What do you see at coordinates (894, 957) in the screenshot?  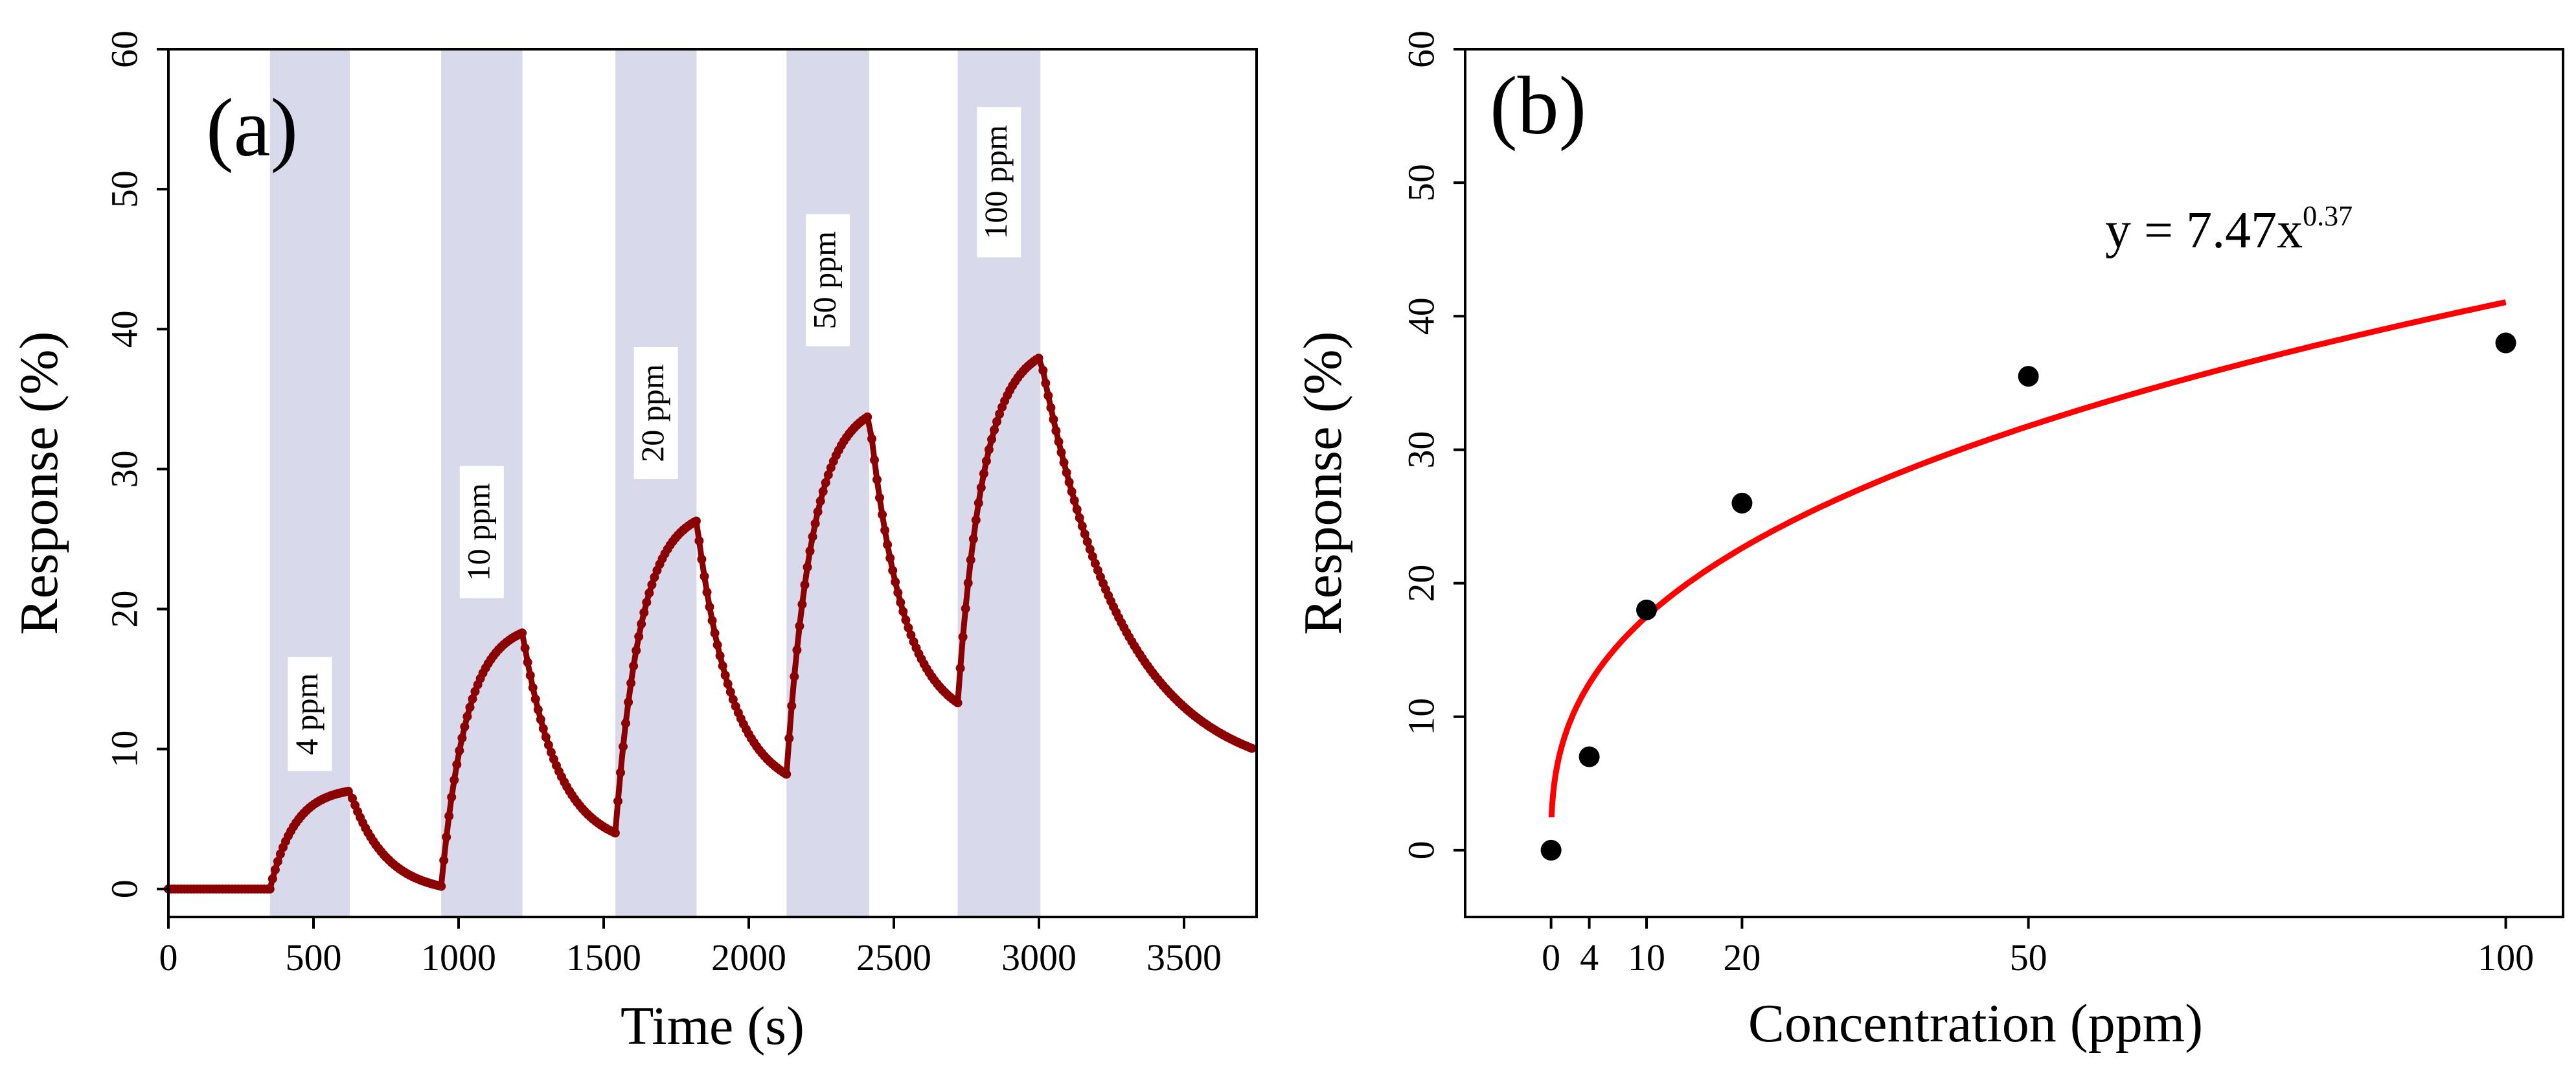 I see `x-tick-label: 2500` at bounding box center [894, 957].